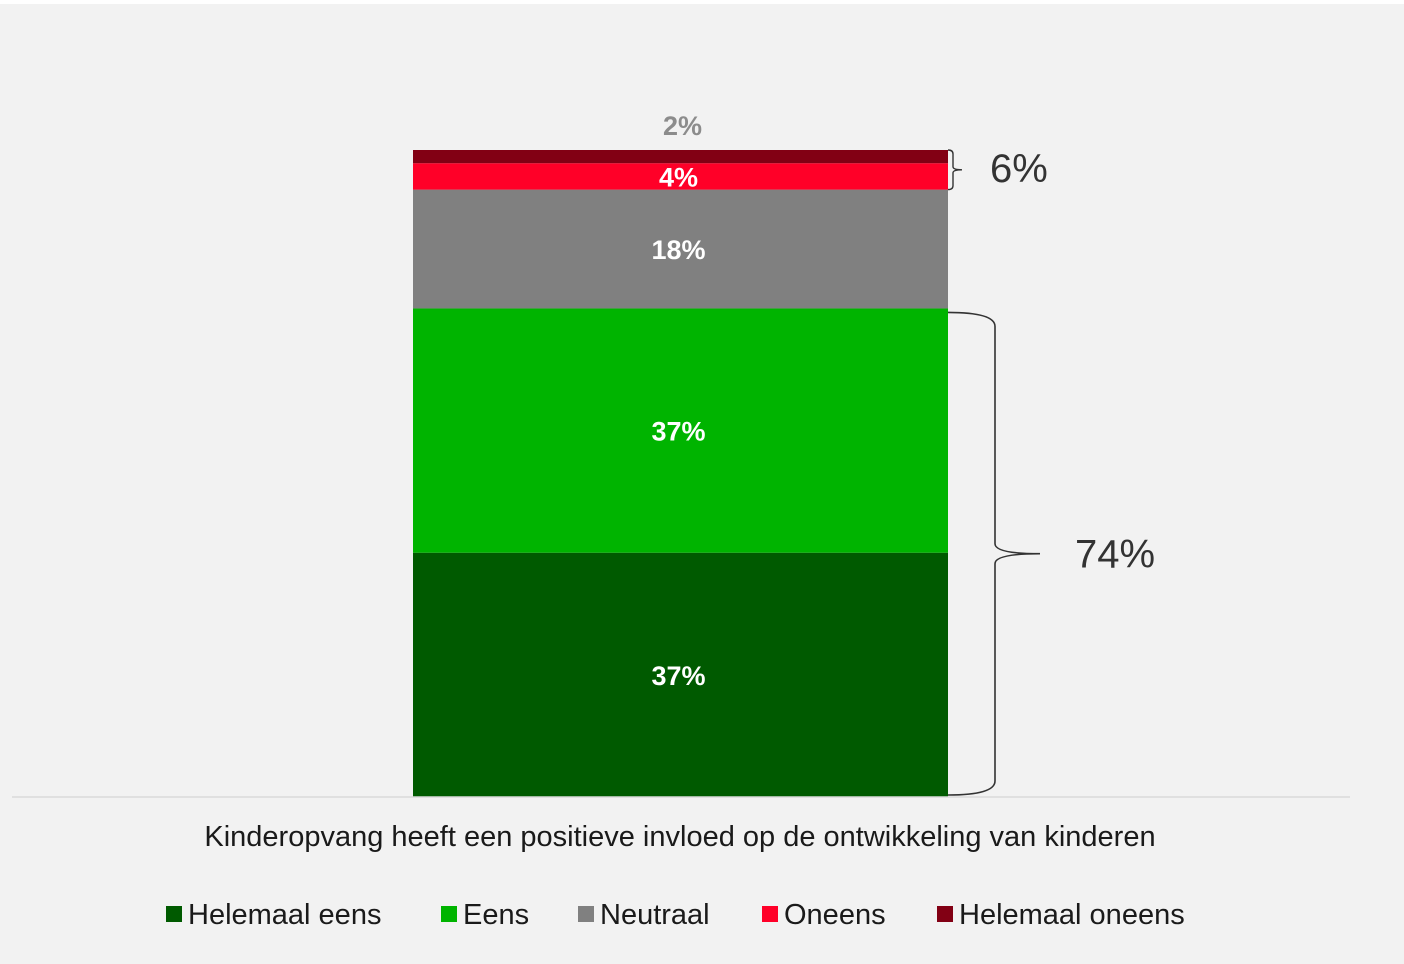 Image resolution: width=1404 pixels, height=964 pixels. Describe the element at coordinates (994, 553) in the screenshot. I see `bracket-agree` at that location.